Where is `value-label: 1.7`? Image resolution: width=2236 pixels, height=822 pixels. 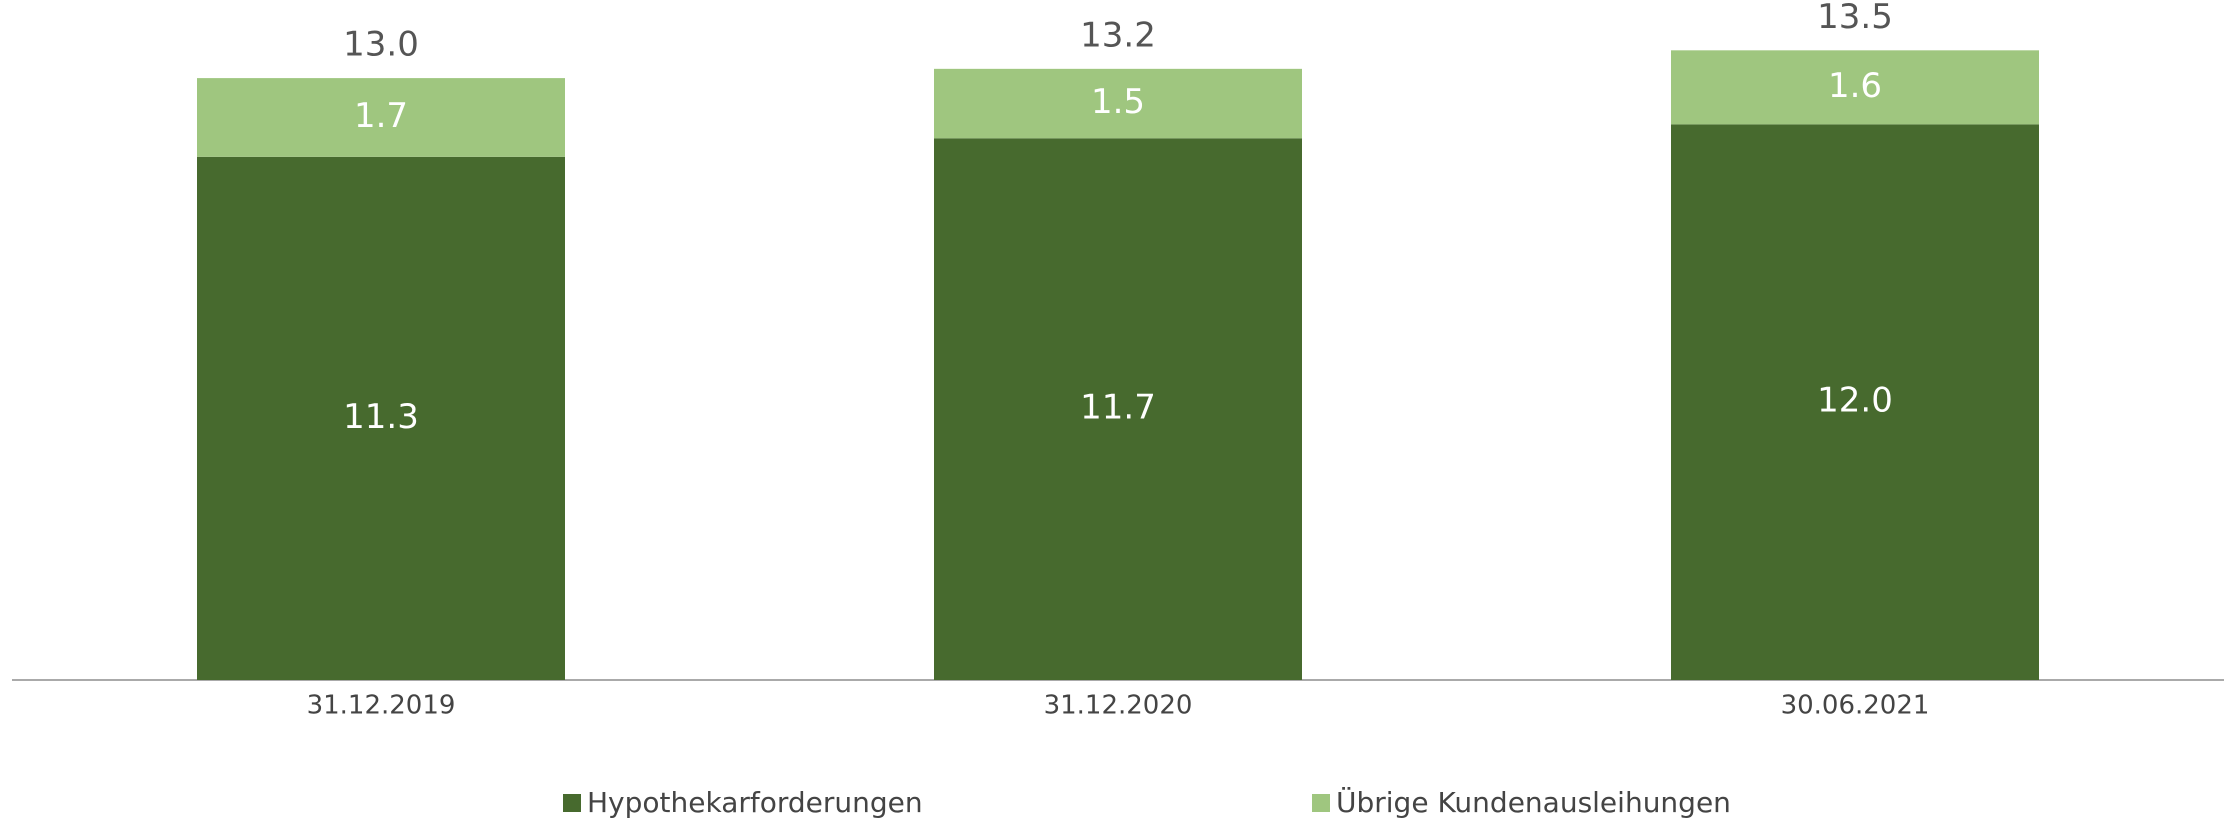
value-label: 1.7 is located at coordinates (381, 116).